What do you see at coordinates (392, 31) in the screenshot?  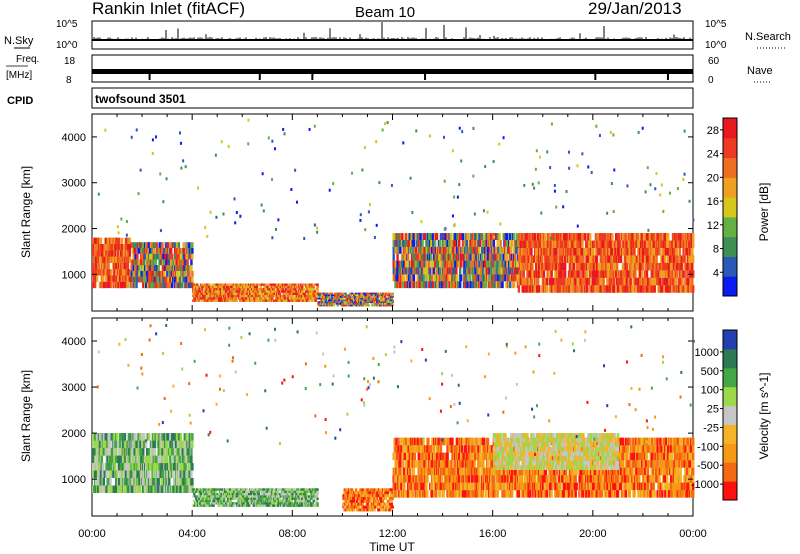 I see `nsky-trace` at bounding box center [392, 31].